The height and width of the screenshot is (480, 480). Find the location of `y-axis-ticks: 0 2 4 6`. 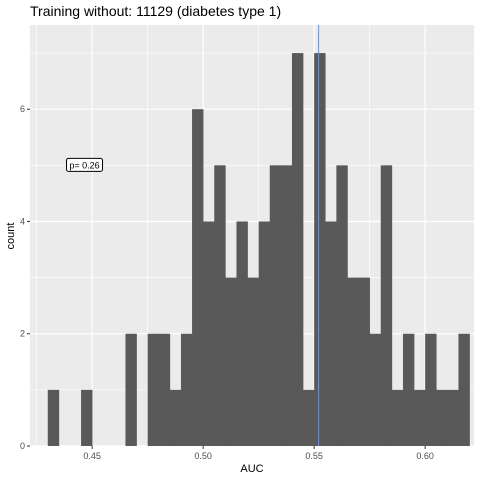

y-axis-ticks: 0 2 4 6 is located at coordinates (25, 277).